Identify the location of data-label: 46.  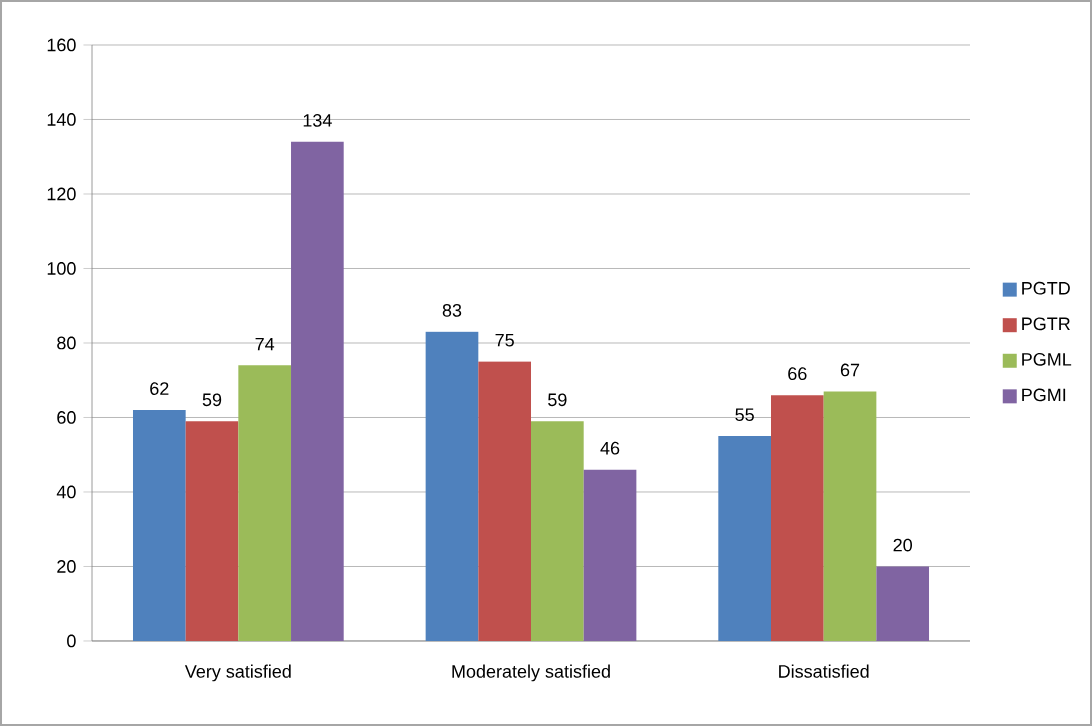
(610, 448).